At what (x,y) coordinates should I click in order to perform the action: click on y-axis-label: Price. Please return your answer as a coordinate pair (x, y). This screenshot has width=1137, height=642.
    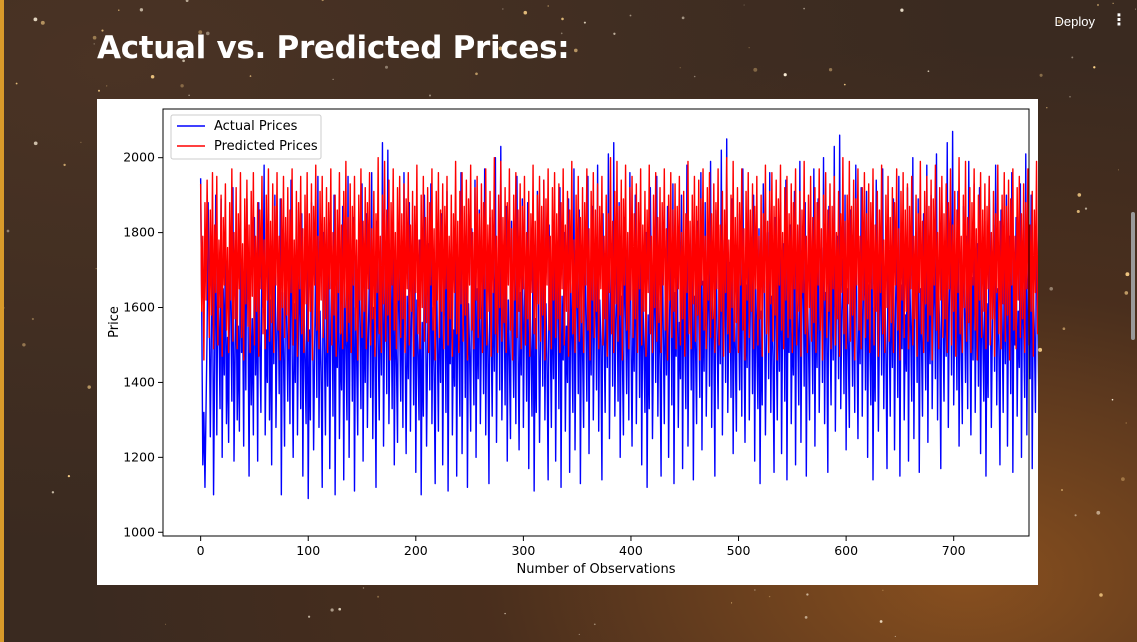
    Looking at the image, I should click on (114, 322).